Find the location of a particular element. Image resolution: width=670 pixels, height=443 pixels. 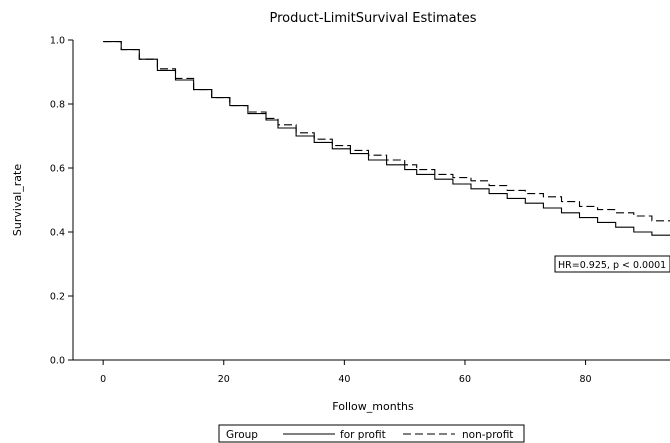

legend: Group for profit non-profit is located at coordinates (371, 433).